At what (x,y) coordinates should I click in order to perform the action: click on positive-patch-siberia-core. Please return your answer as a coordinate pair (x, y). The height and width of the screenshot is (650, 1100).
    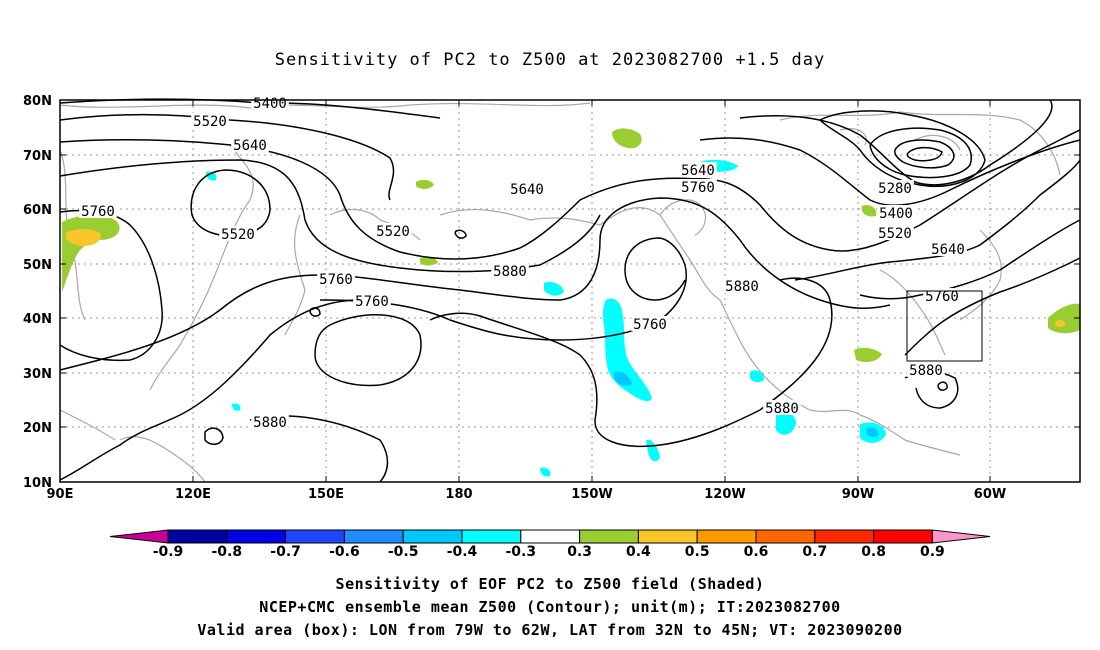
    Looking at the image, I should click on (83, 237).